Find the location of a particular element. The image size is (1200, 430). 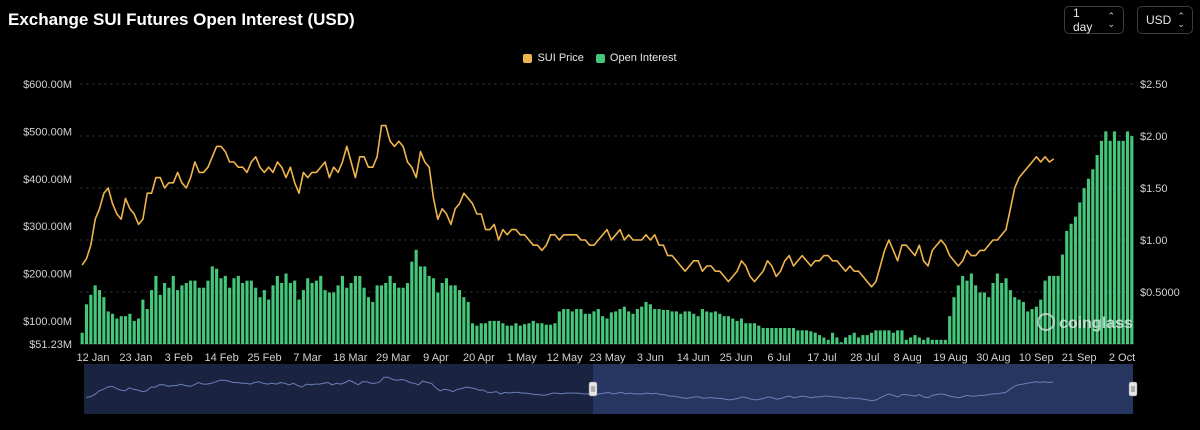

x-tick-label: 17 Jul is located at coordinates (821, 358).